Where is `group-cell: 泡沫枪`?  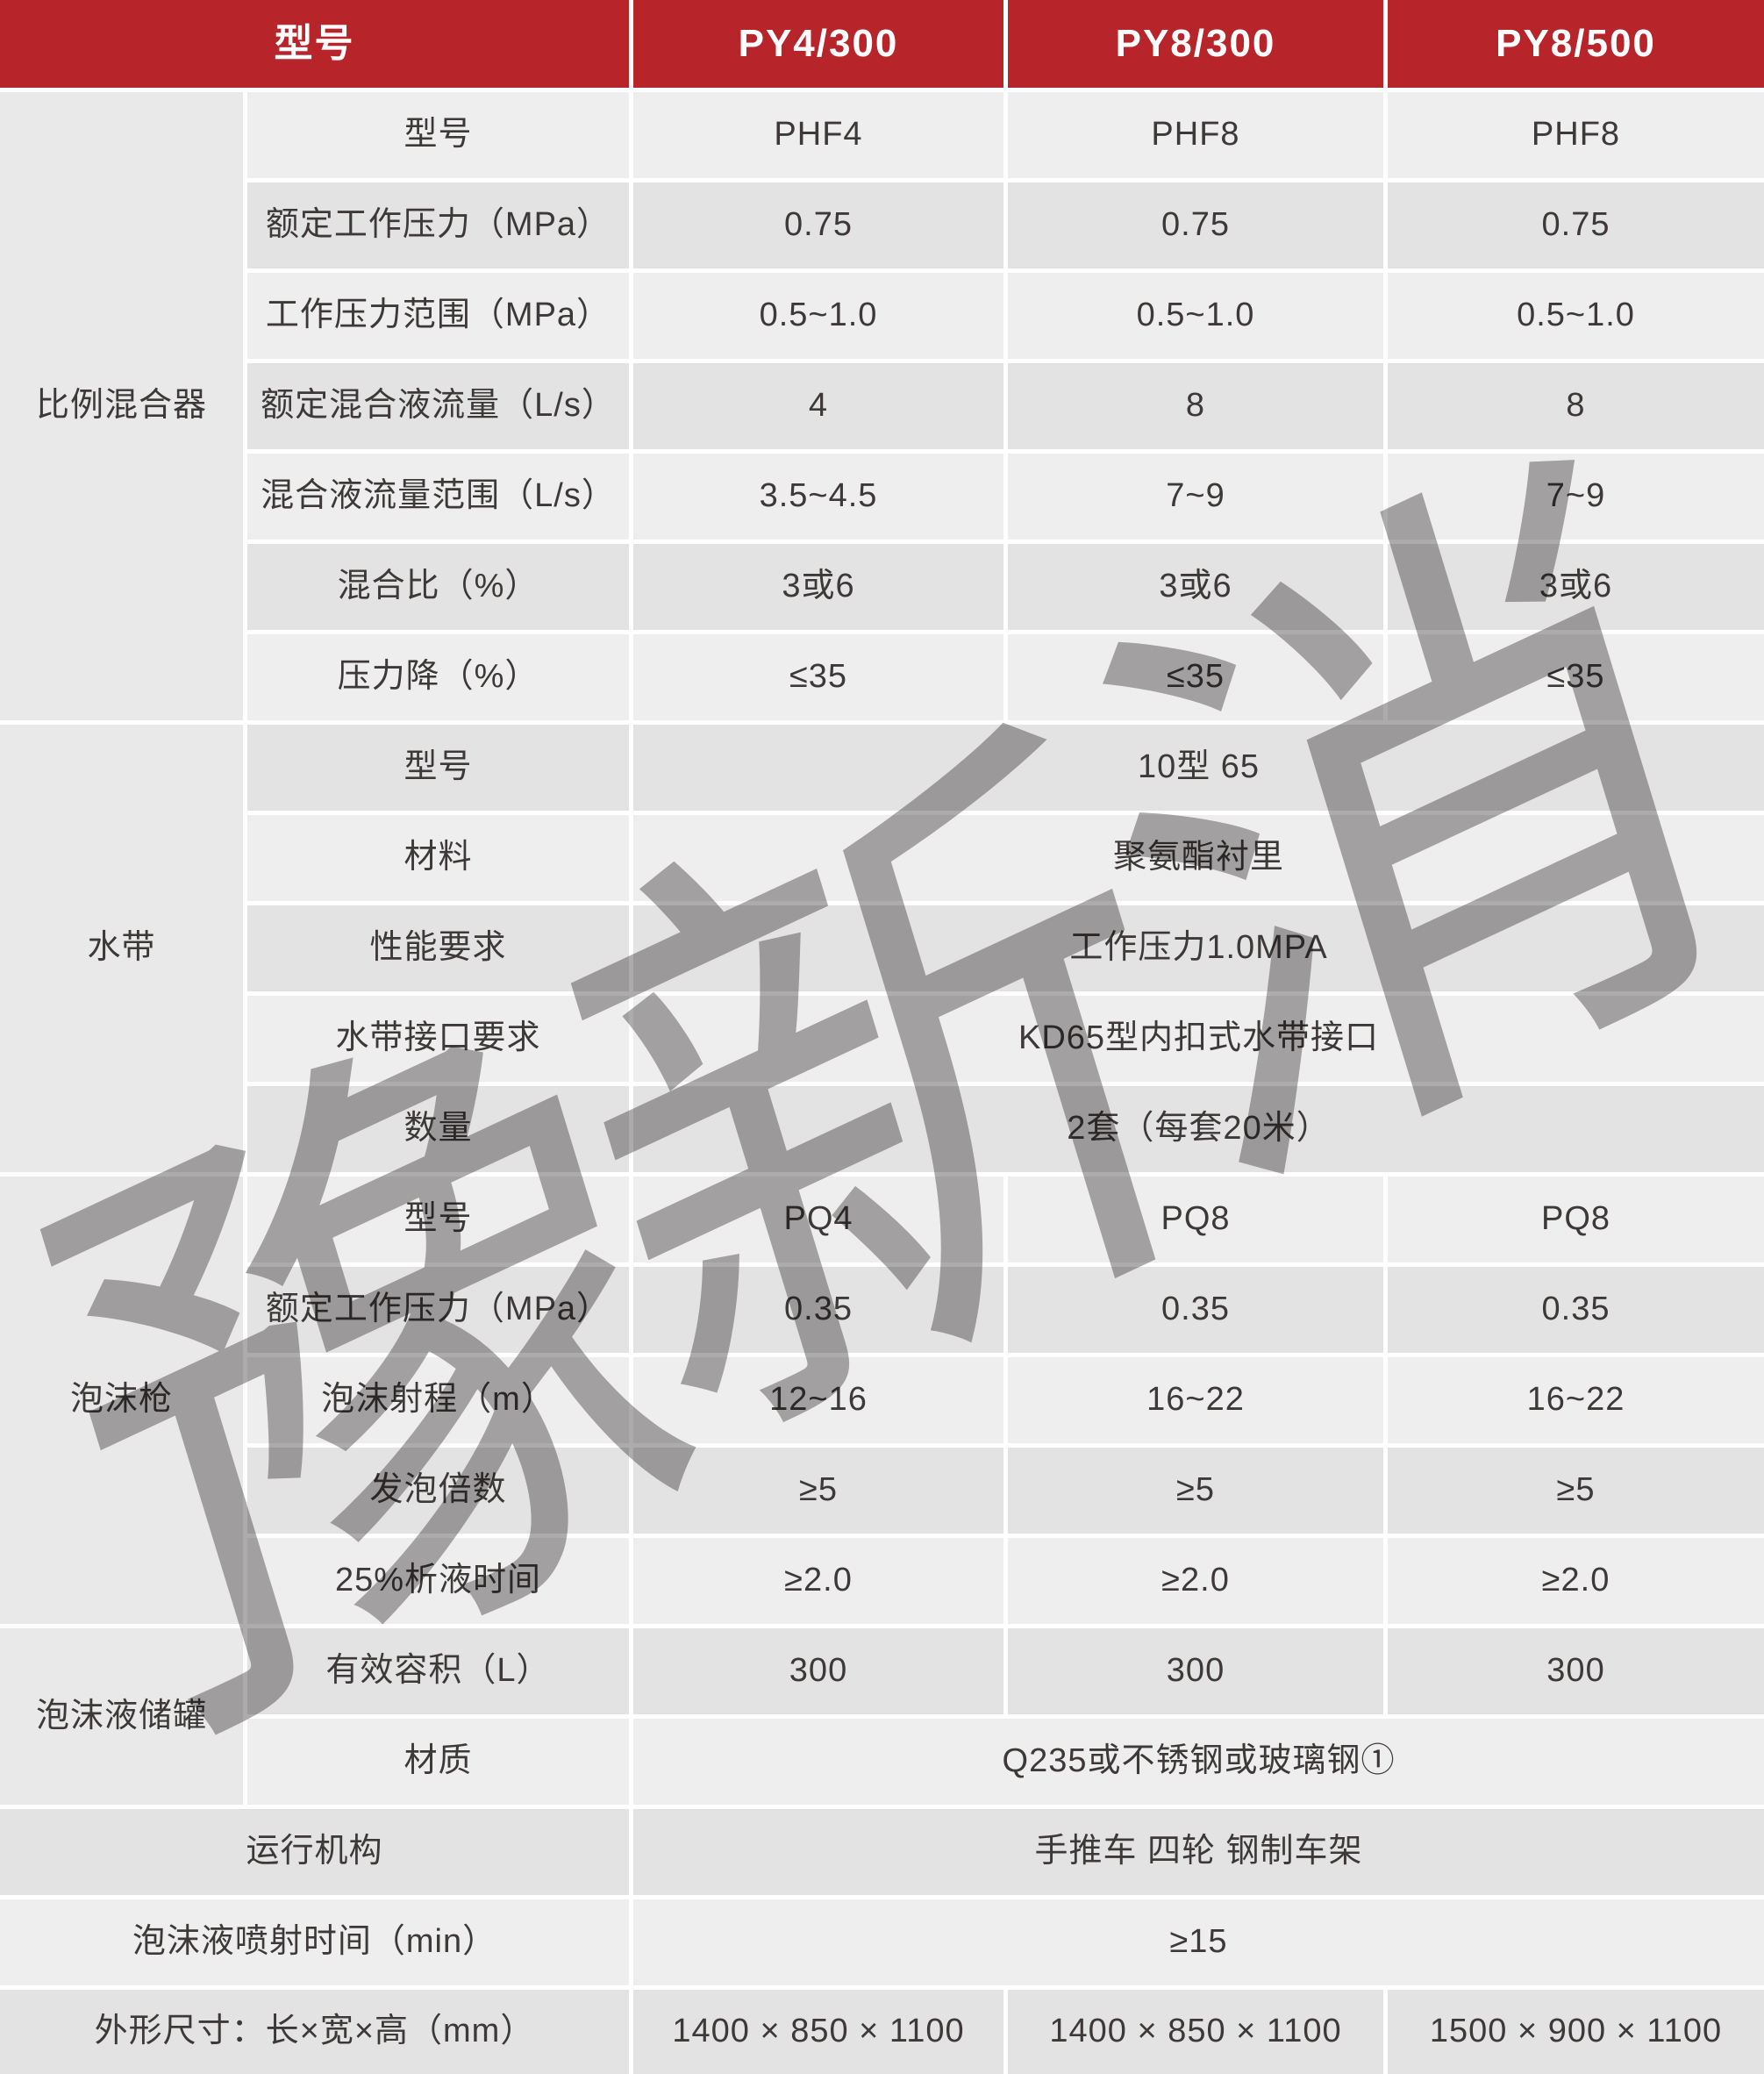 group-cell: 泡沫枪 is located at coordinates (121, 1400).